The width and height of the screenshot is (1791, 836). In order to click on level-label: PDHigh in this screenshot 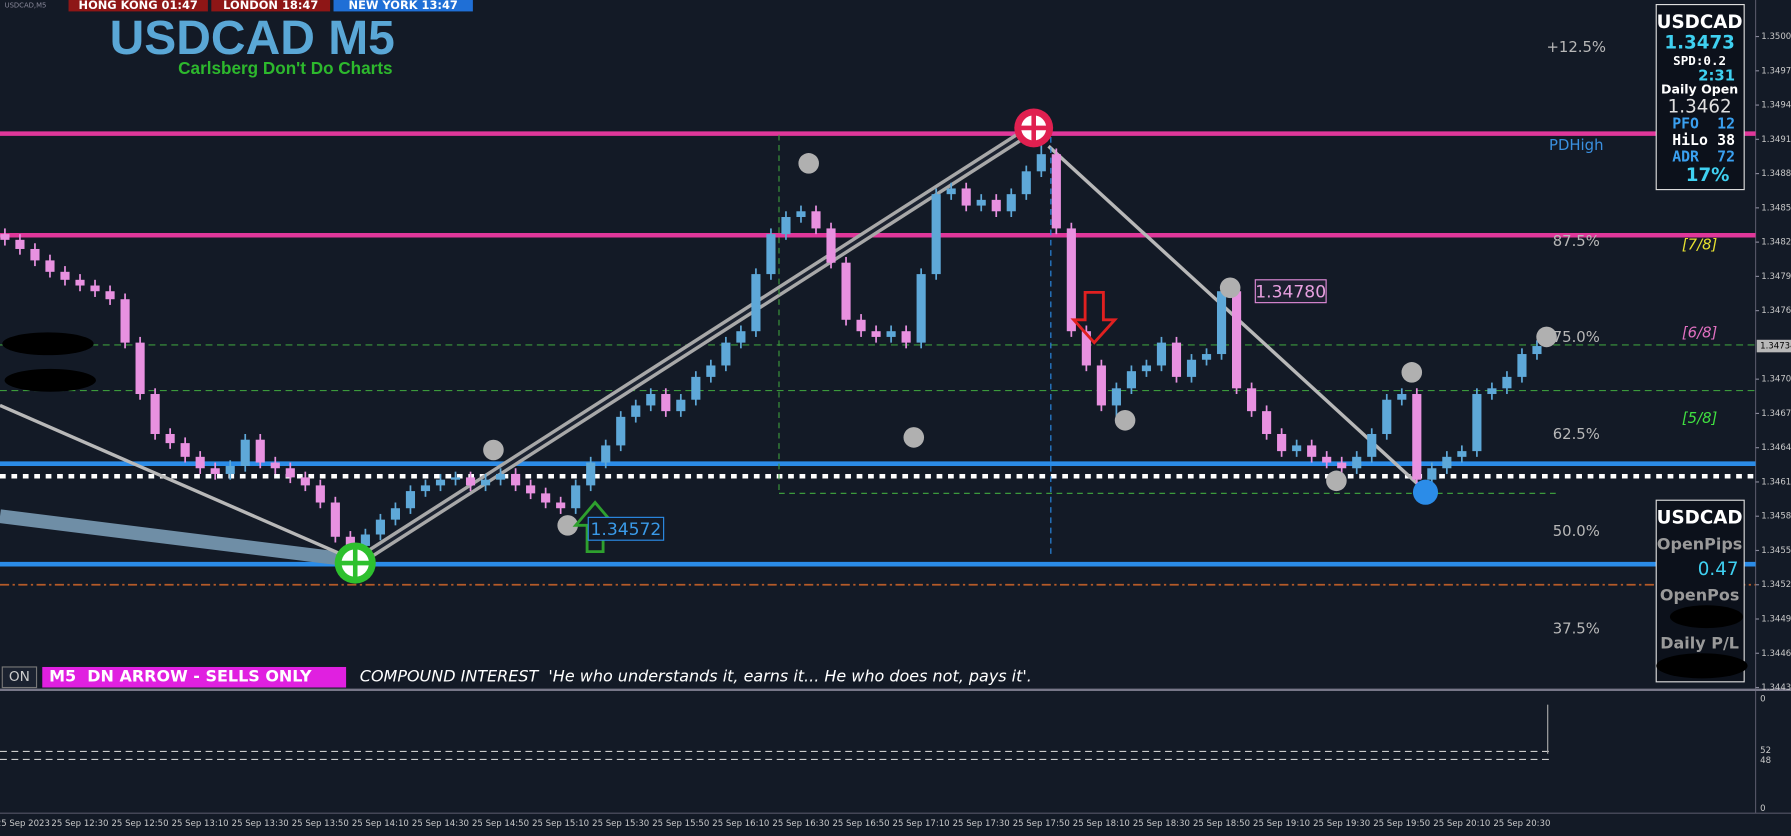, I will do `click(1576, 145)`.